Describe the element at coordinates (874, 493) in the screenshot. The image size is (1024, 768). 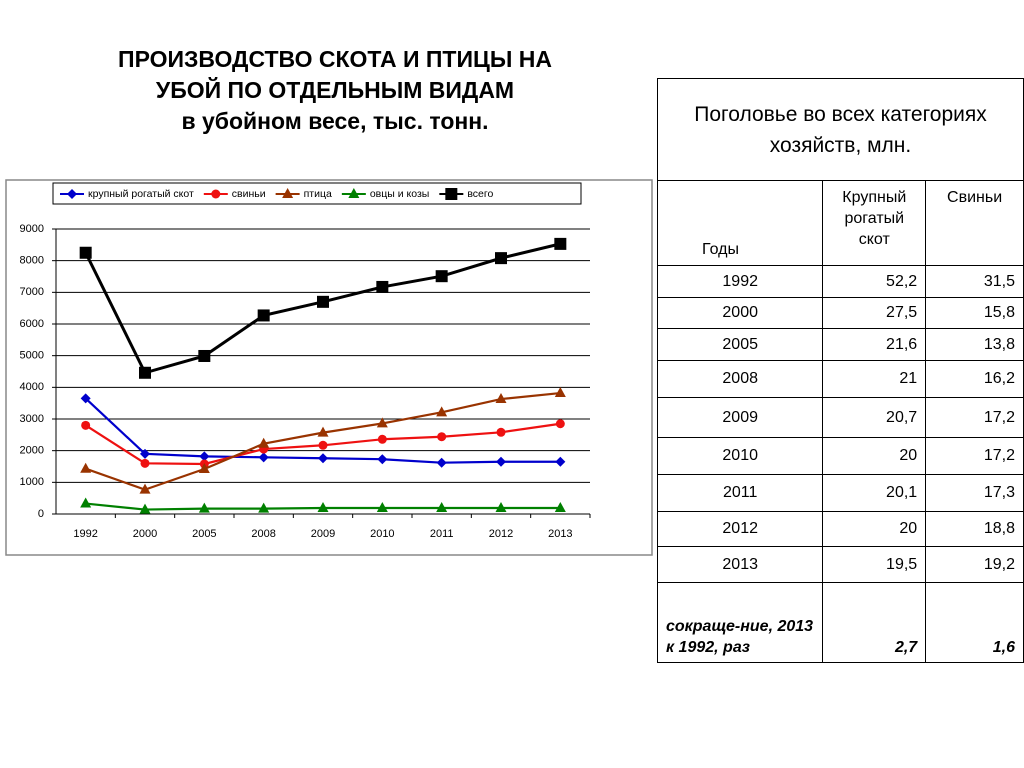
I see `table-cell: 20,1` at that location.